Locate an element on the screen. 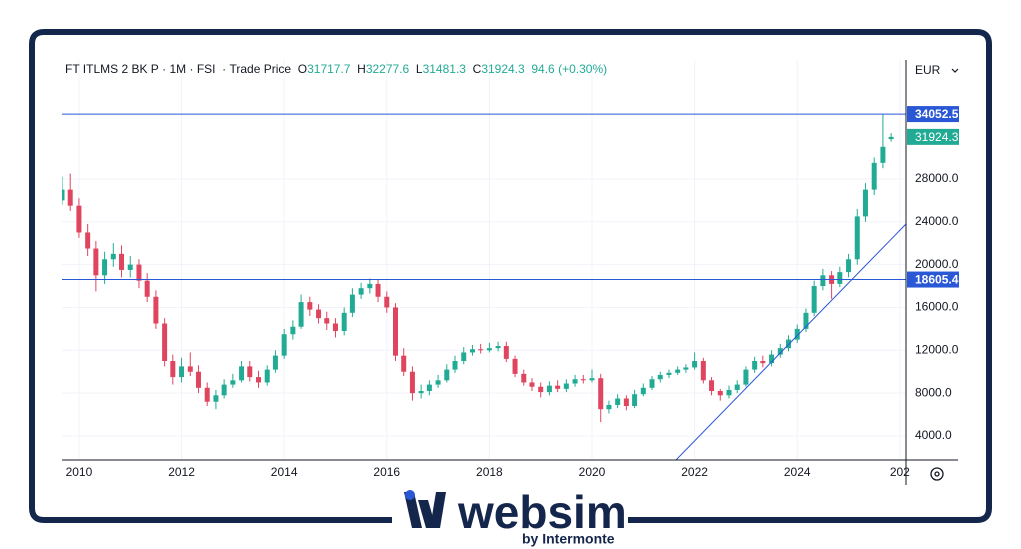 The image size is (1021, 549). settings-icon is located at coordinates (937, 474).